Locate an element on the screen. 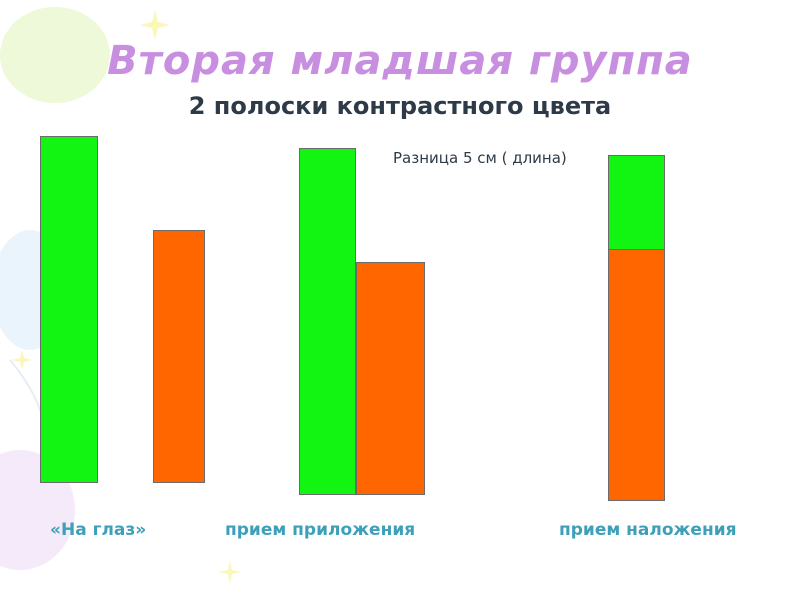  length-difference-note: Разница 5 см ( длина) is located at coordinates (480, 158).